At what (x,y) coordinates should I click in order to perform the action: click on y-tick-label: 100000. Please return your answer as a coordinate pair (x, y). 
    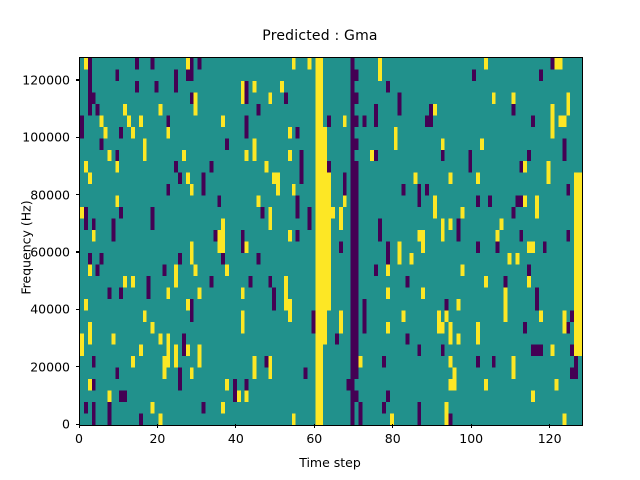
    Looking at the image, I should click on (46, 137).